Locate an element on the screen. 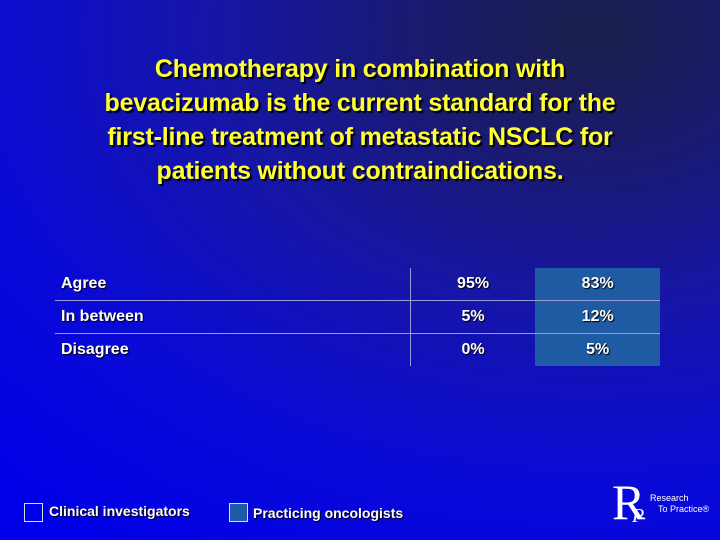 The image size is (720, 540). practicing-oncologists-value: 12% is located at coordinates (597, 317).